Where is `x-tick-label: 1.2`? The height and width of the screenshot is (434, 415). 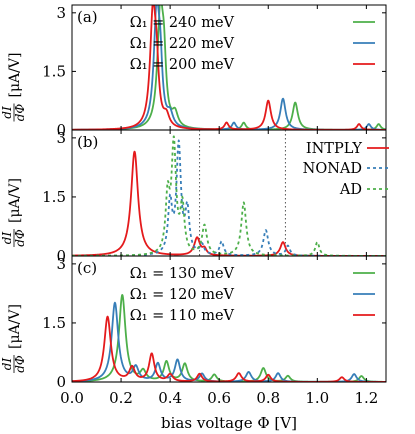 x-tick-label: 1.2 is located at coordinates (366, 398).